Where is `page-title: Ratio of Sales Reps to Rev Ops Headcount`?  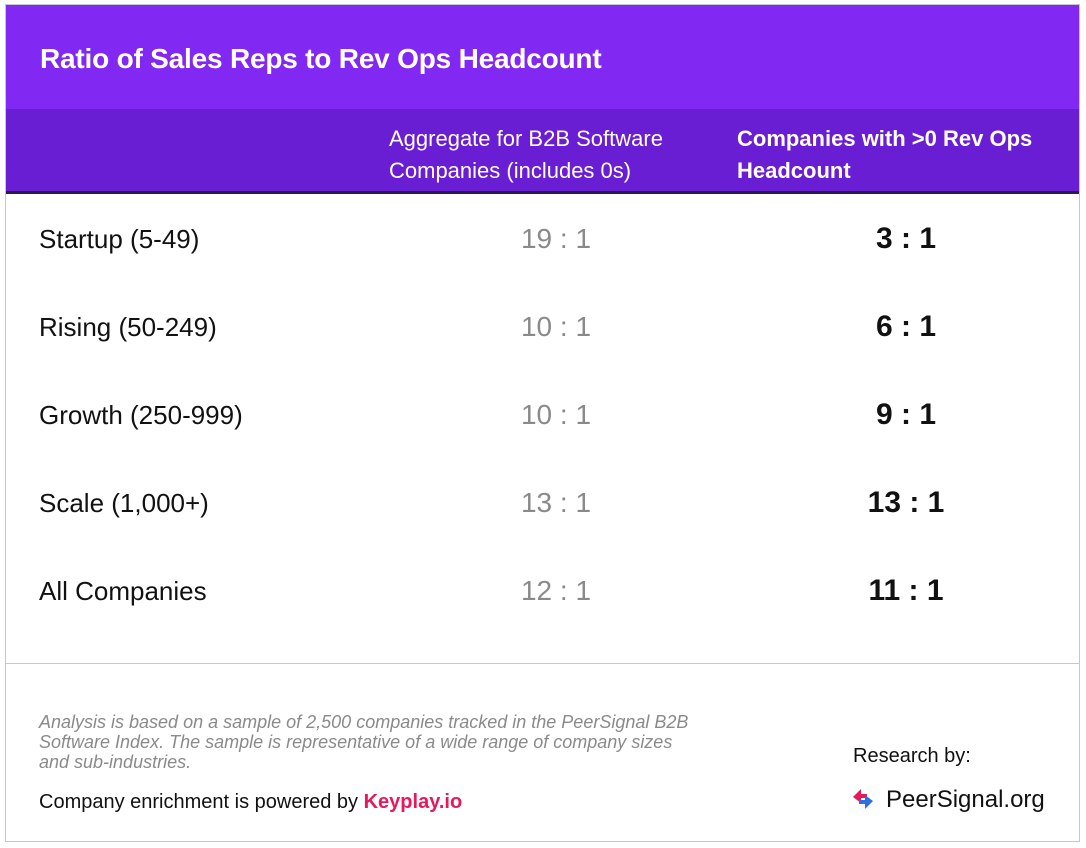
page-title: Ratio of Sales Reps to Rev Ops Headcount is located at coordinates (321, 58).